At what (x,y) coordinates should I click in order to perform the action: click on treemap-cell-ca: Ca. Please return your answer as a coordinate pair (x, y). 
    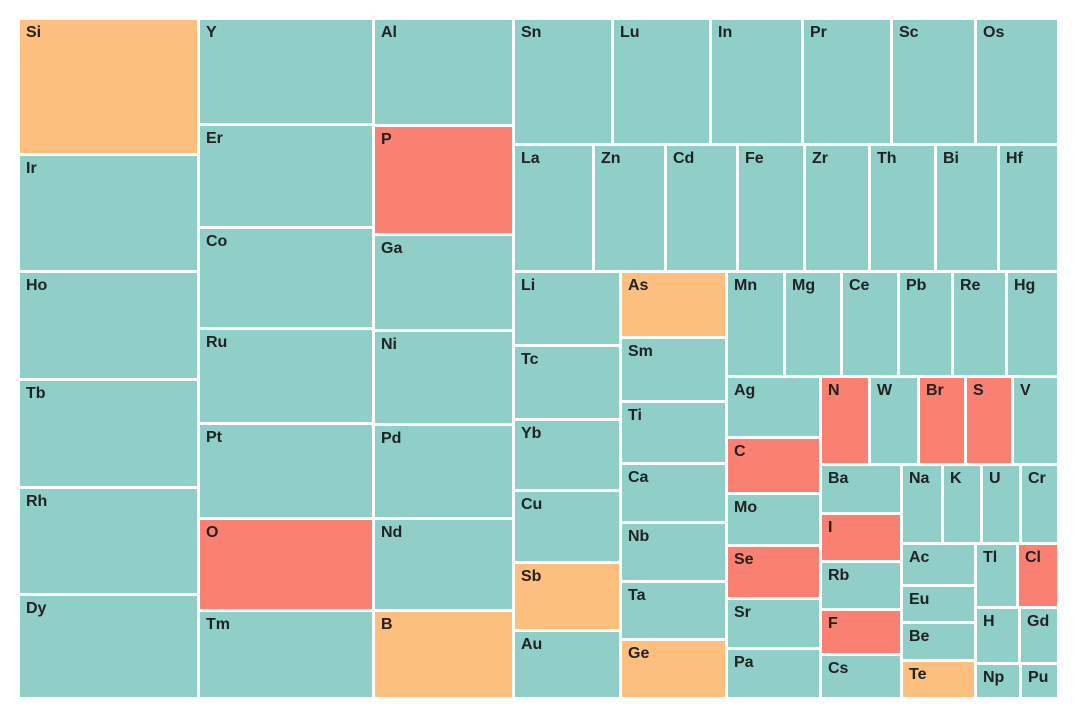
    Looking at the image, I should click on (673, 493).